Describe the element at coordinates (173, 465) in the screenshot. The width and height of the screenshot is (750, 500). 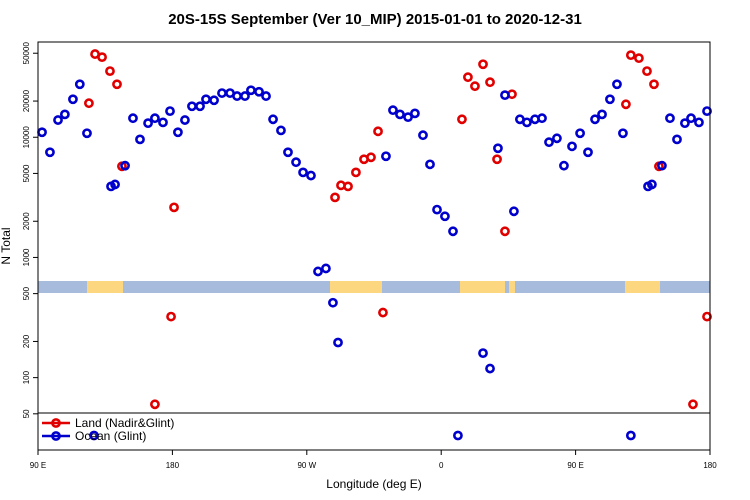
I see `x-tick-label: 180` at that location.